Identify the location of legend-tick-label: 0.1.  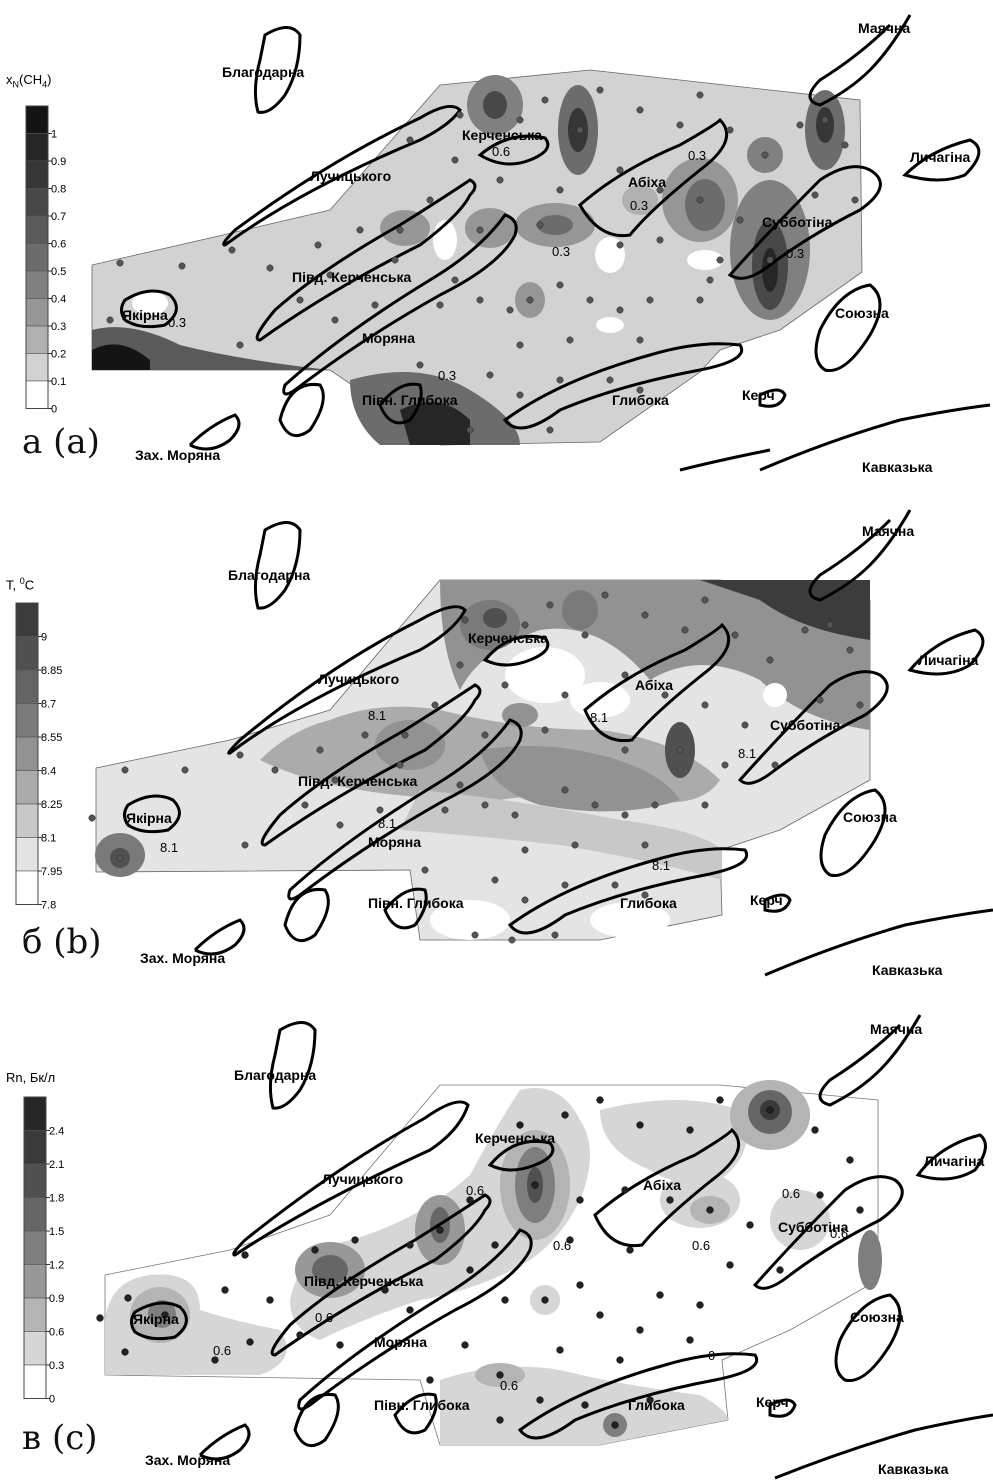
(58, 382).